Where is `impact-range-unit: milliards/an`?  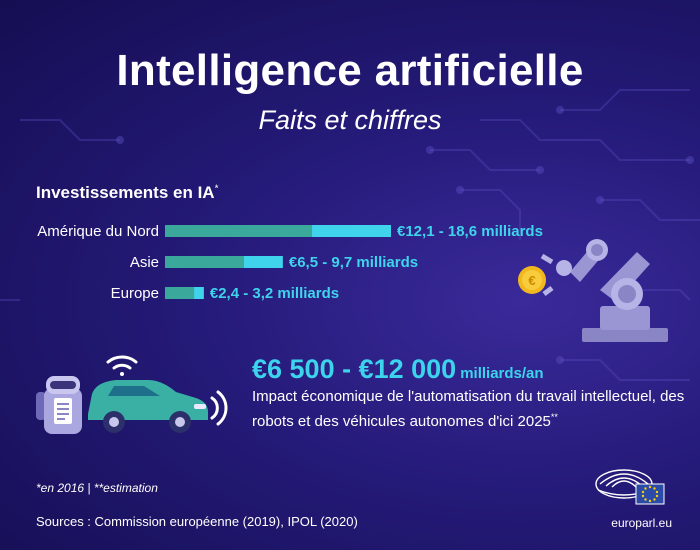 impact-range-unit: milliards/an is located at coordinates (502, 373).